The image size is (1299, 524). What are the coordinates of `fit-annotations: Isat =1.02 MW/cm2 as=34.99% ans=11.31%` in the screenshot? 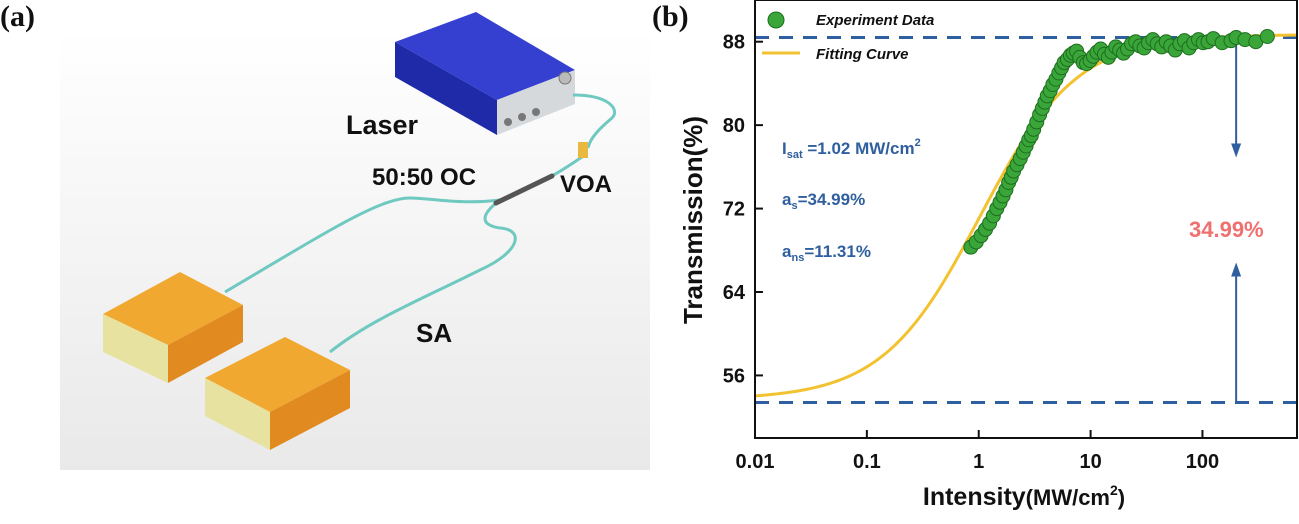 It's located at (851, 200).